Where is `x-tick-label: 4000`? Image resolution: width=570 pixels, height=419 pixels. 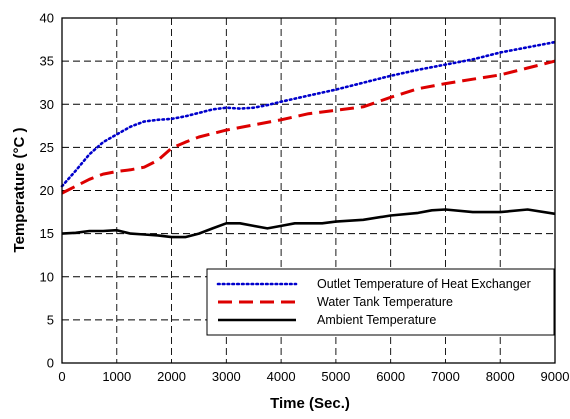
x-tick-label: 4000 is located at coordinates (281, 376).